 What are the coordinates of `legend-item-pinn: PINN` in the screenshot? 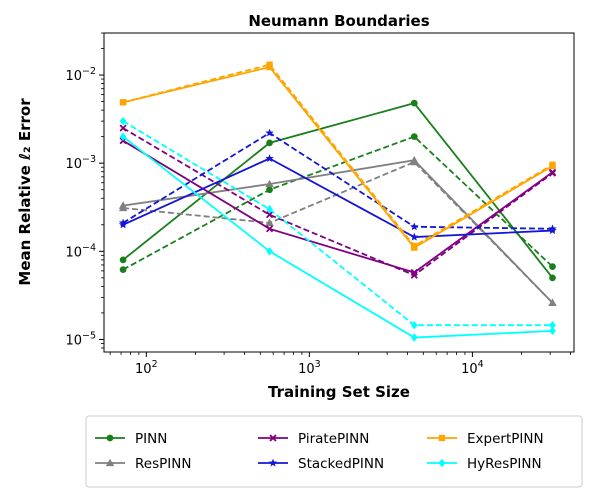 It's located at (131, 439).